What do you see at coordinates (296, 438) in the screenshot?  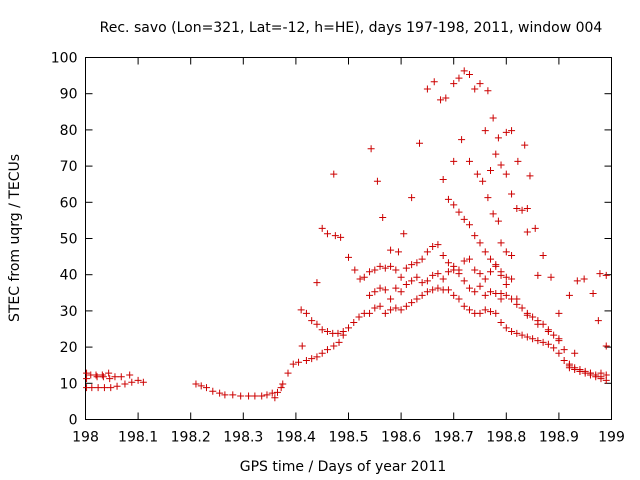 I see `x-tick-label: 198.4` at bounding box center [296, 438].